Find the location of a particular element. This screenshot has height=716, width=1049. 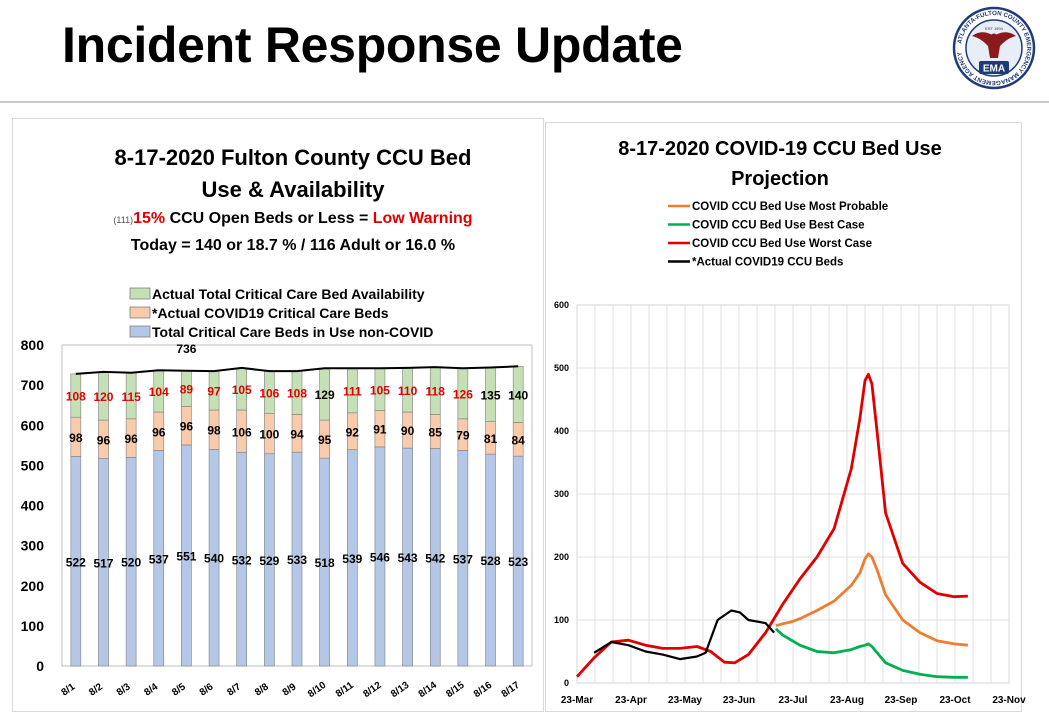

bar-label-covid: 91 is located at coordinates (380, 430).